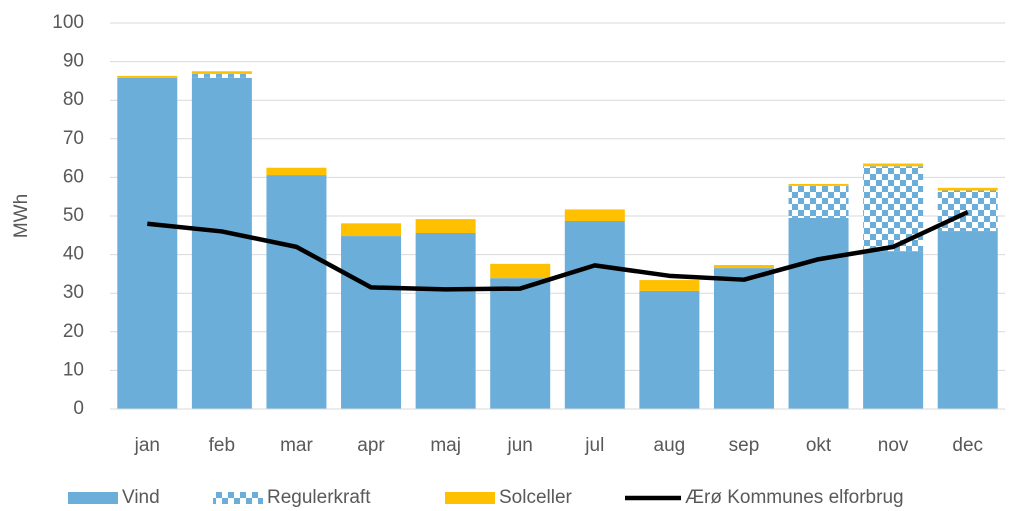 The width and height of the screenshot is (1010, 511). What do you see at coordinates (819, 445) in the screenshot?
I see `x-tick-label: okt` at bounding box center [819, 445].